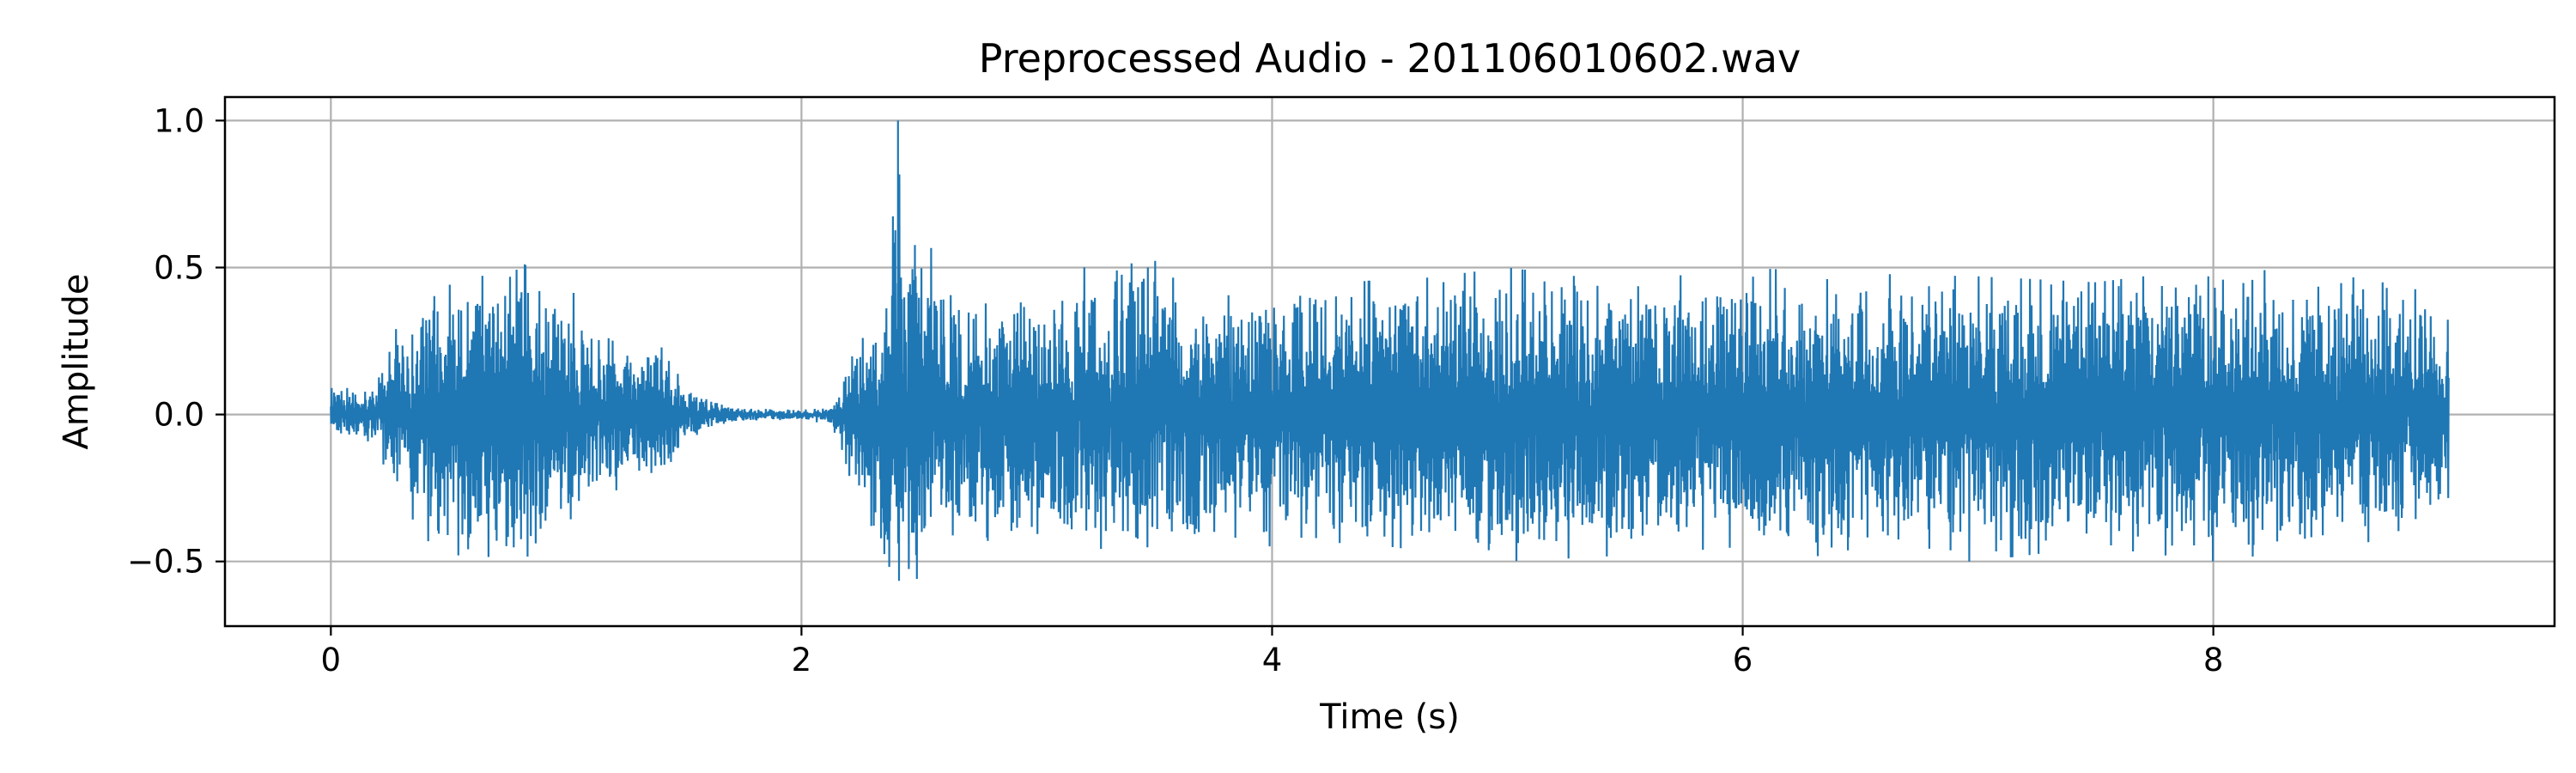 The image size is (2576, 773). What do you see at coordinates (77, 362) in the screenshot?
I see `y-axis-label: Amplitude` at bounding box center [77, 362].